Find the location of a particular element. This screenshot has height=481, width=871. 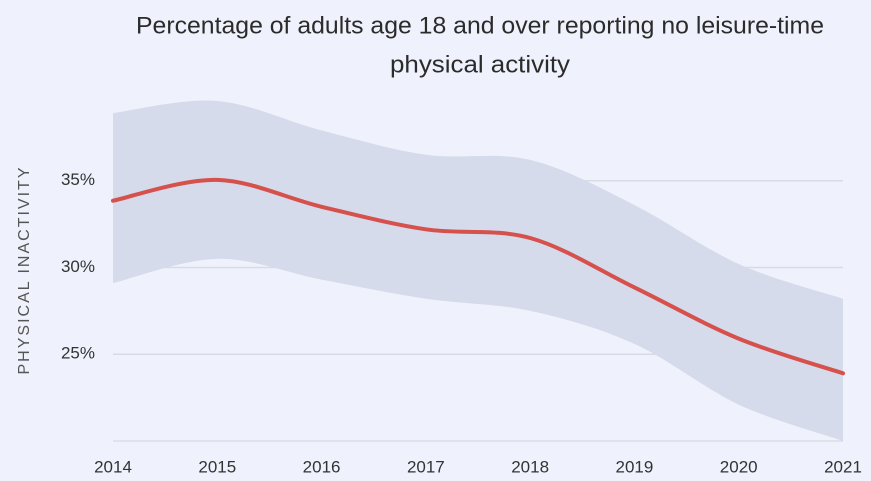

y-tick-label: 25% is located at coordinates (78, 353).